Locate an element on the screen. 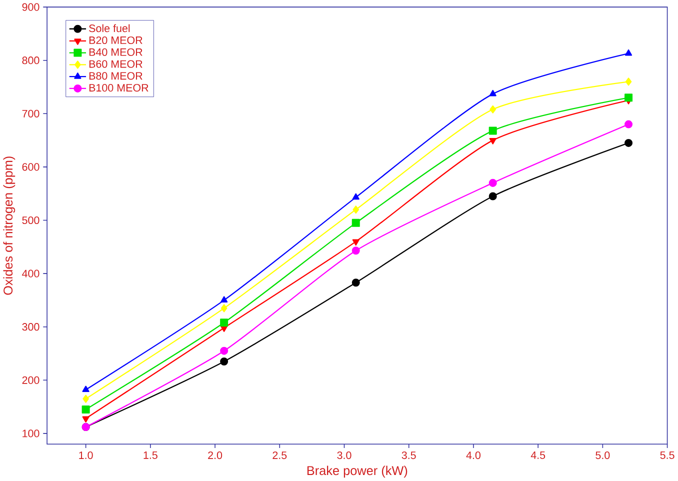 This screenshot has width=678, height=481. legend-label: B100 MEOR is located at coordinates (118, 88).